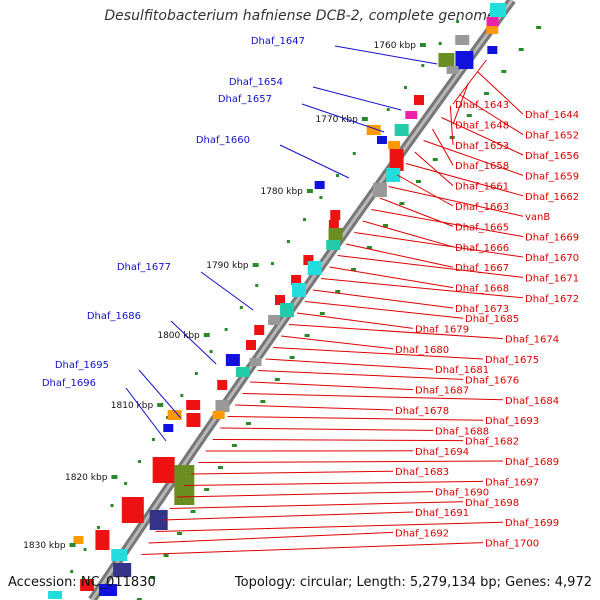 This screenshot has width=600, height=600. I want to click on reverse-gene-label: Dhaf_1673, so click(482, 309).